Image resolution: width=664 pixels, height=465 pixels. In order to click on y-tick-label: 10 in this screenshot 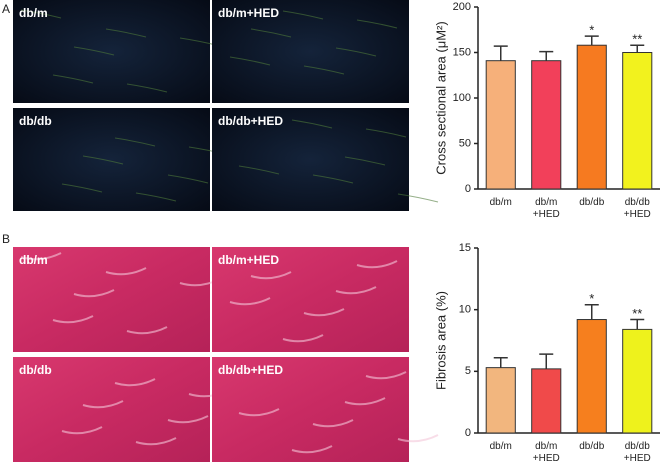, I will do `click(465, 310)`.